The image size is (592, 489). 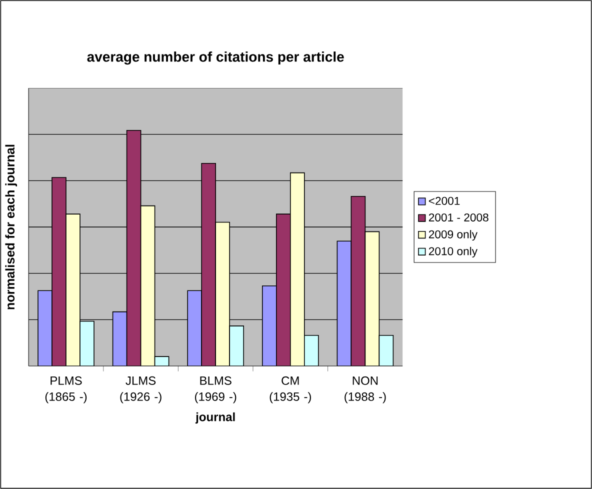 What do you see at coordinates (215, 390) in the screenshot?
I see `x-tick-label: BLMS (1969 -)` at bounding box center [215, 390].